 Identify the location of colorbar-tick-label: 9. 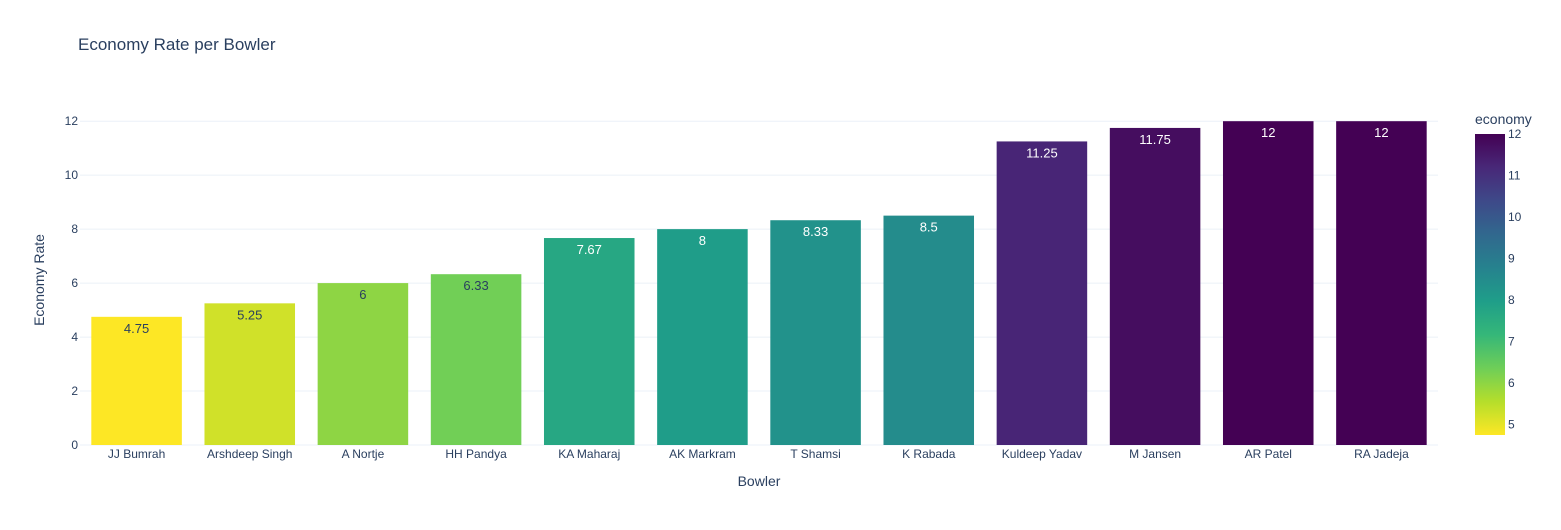
(1511, 259).